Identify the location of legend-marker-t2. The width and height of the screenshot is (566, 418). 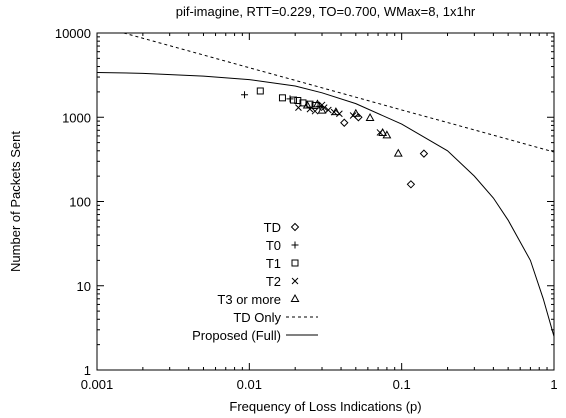
(295, 281).